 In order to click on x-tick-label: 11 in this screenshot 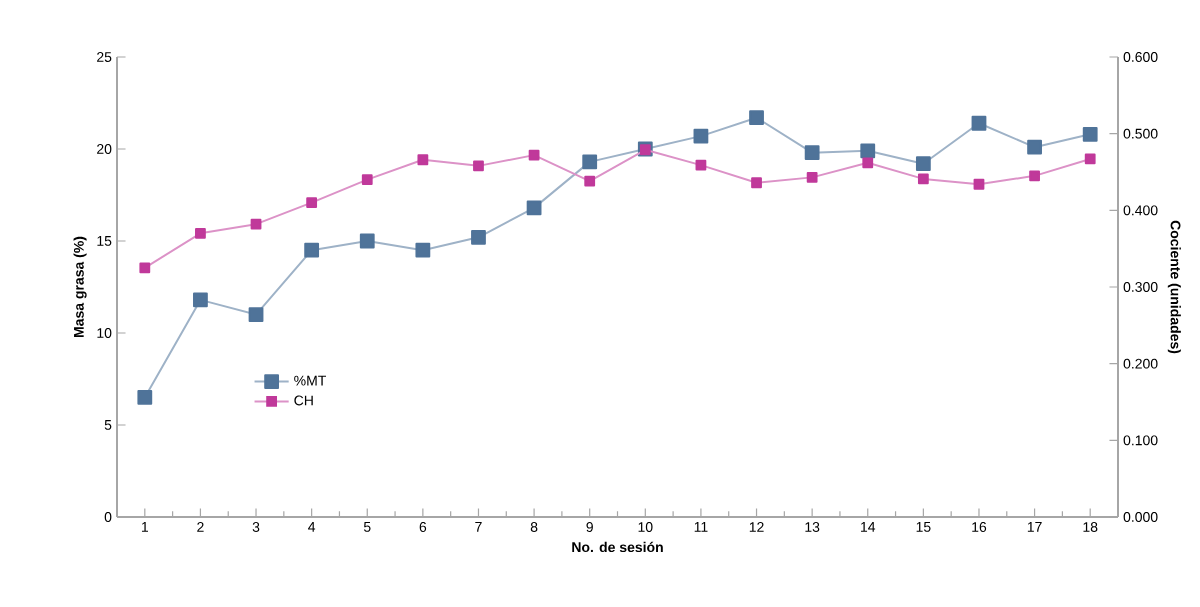, I will do `click(701, 527)`.